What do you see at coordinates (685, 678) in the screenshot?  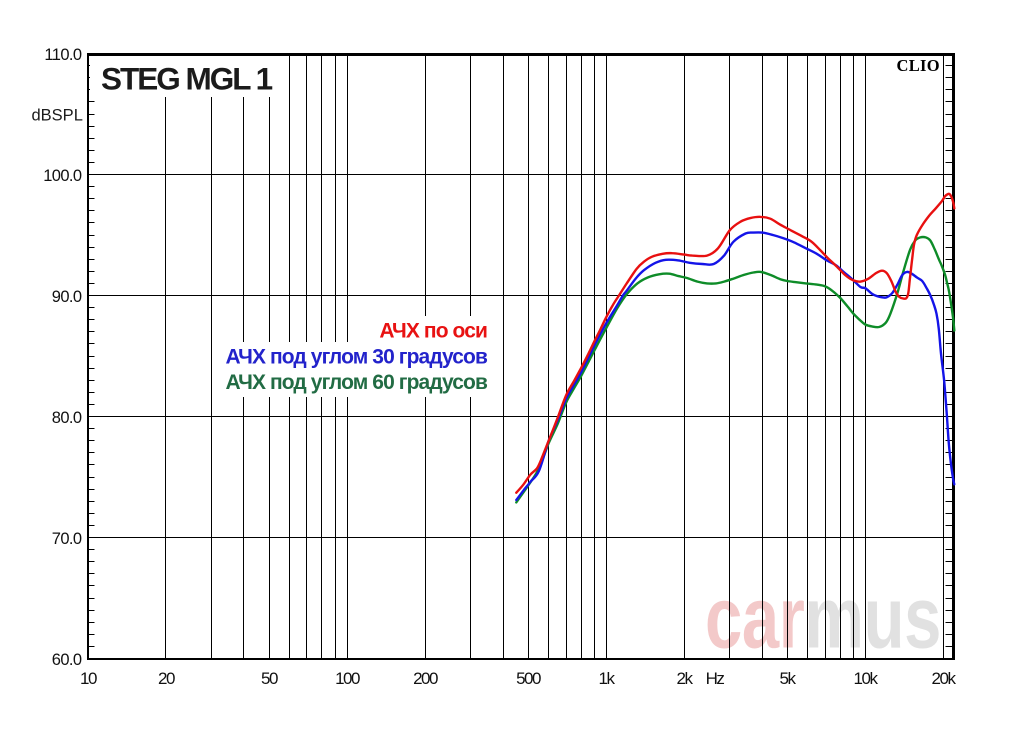 I see `svg-text: 2k` at bounding box center [685, 678].